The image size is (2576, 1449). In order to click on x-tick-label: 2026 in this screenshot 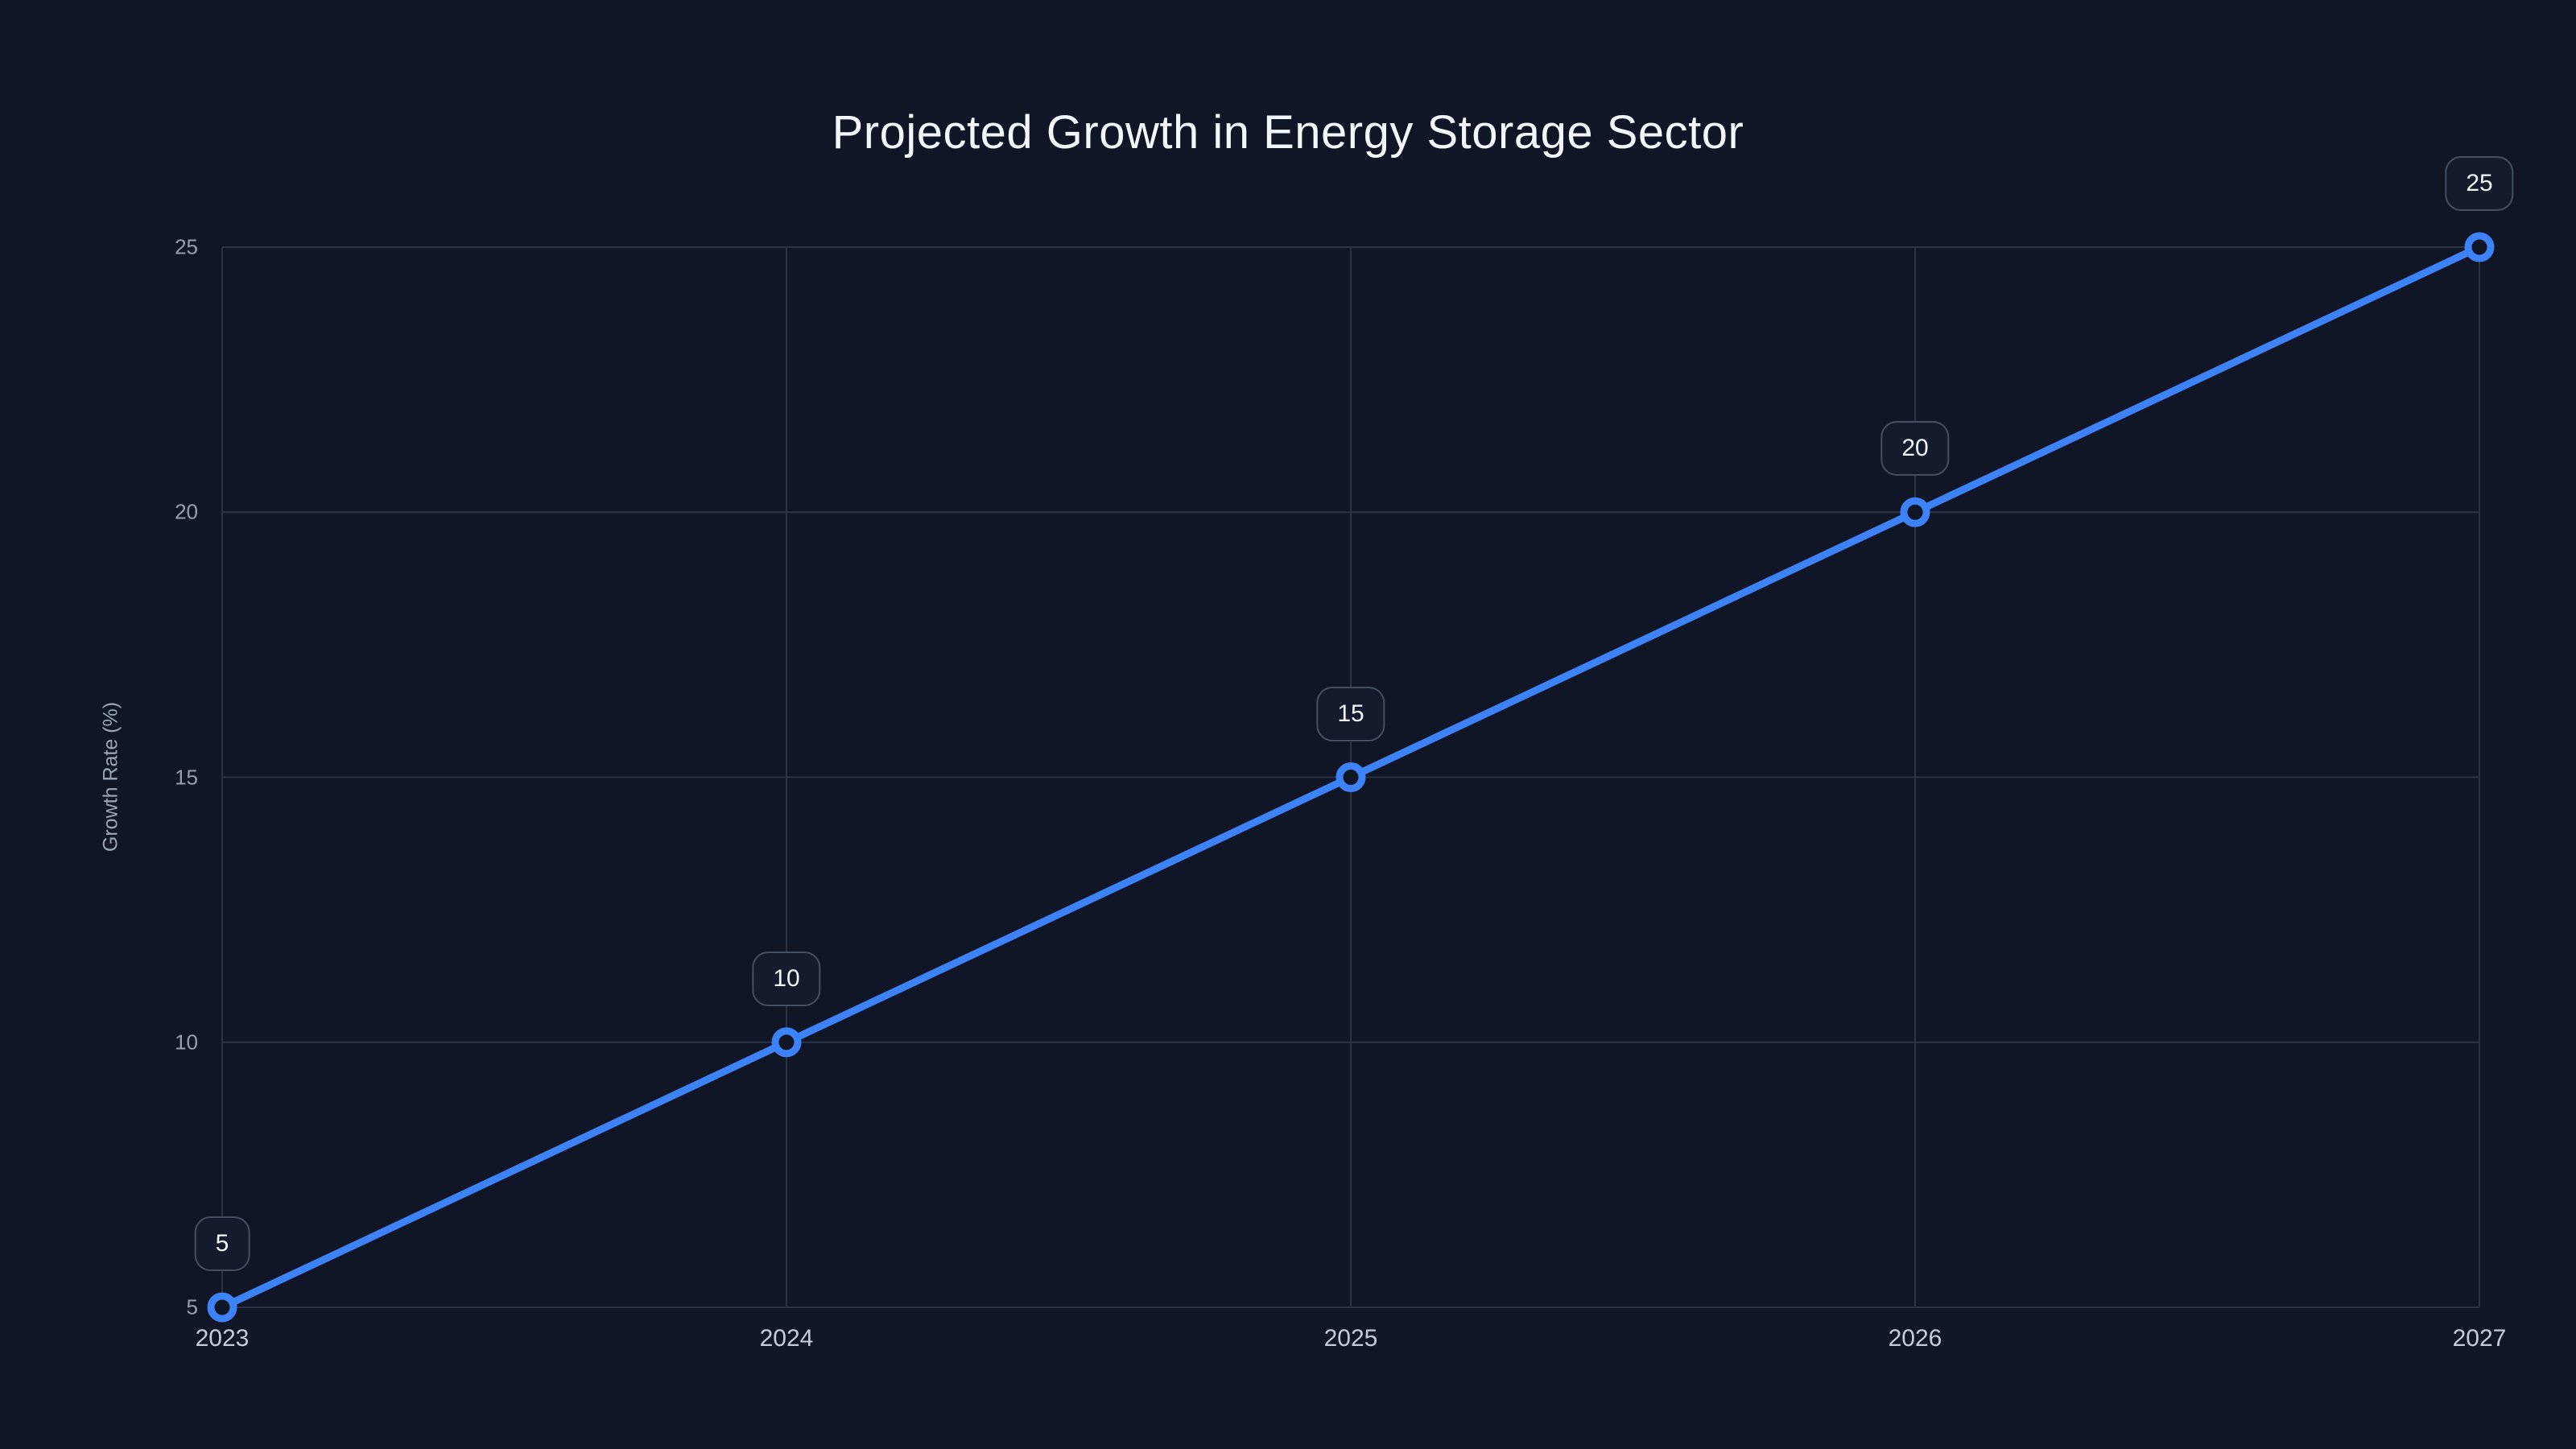, I will do `click(1915, 1338)`.